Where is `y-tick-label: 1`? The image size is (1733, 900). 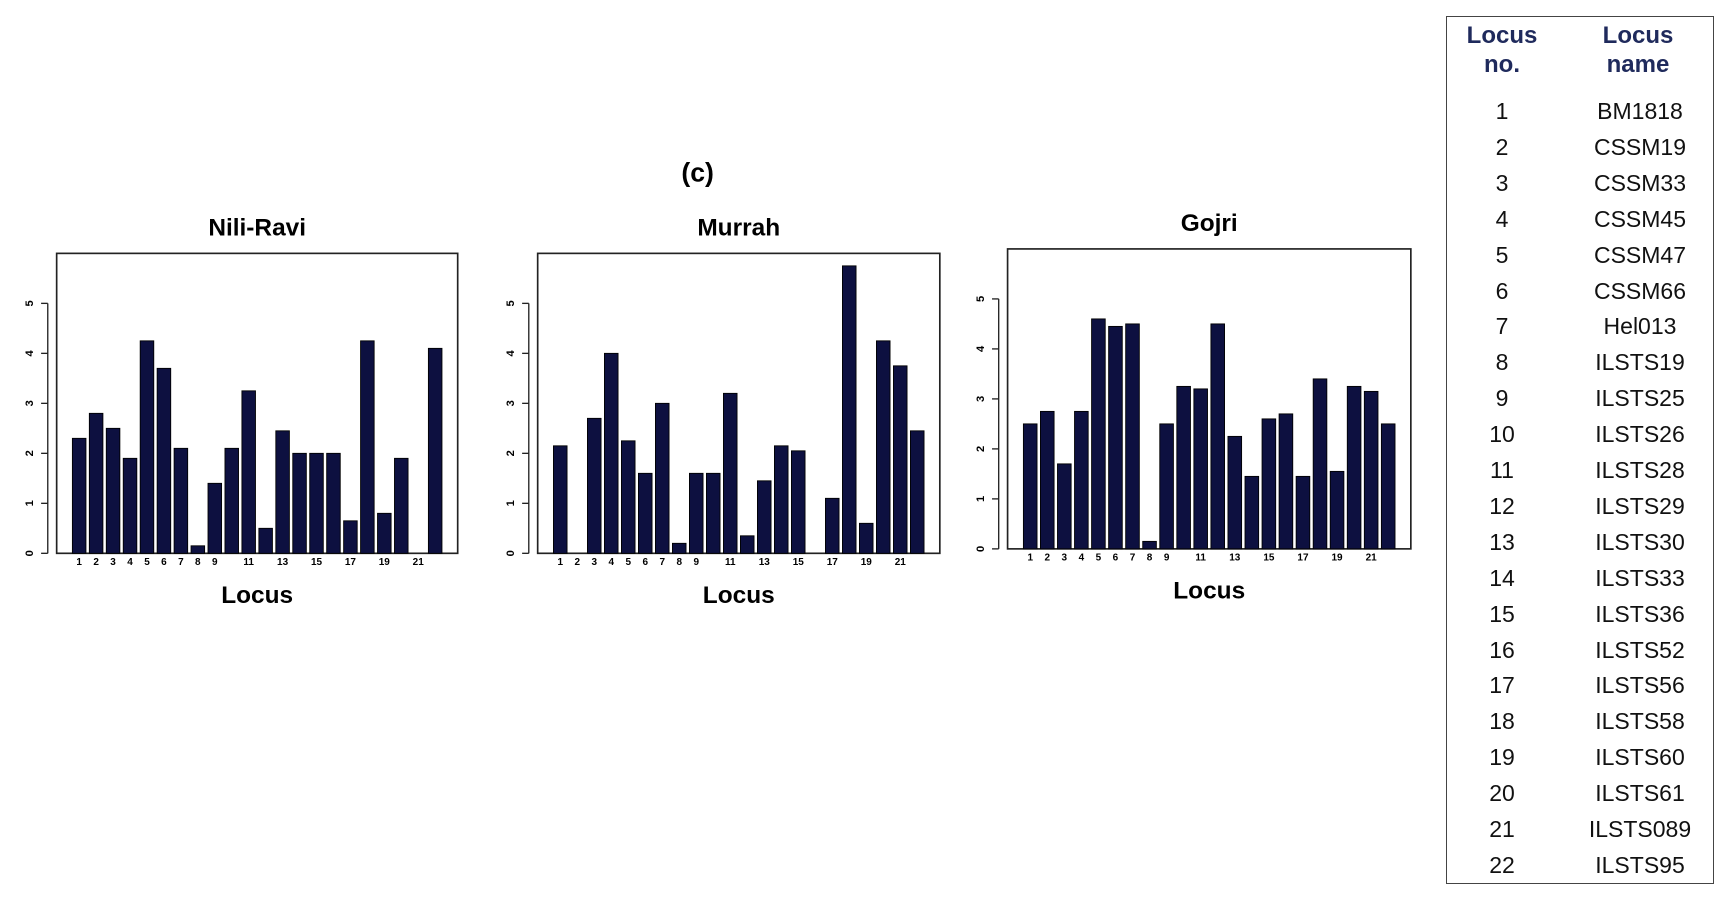
y-tick-label: 1 is located at coordinates (30, 503).